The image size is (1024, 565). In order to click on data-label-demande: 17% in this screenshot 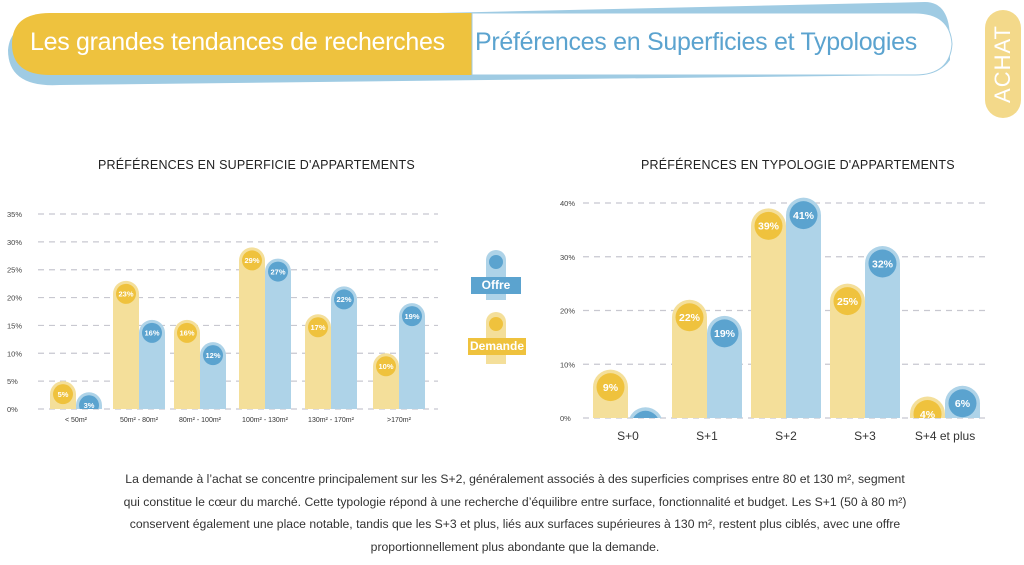, I will do `click(317, 327)`.